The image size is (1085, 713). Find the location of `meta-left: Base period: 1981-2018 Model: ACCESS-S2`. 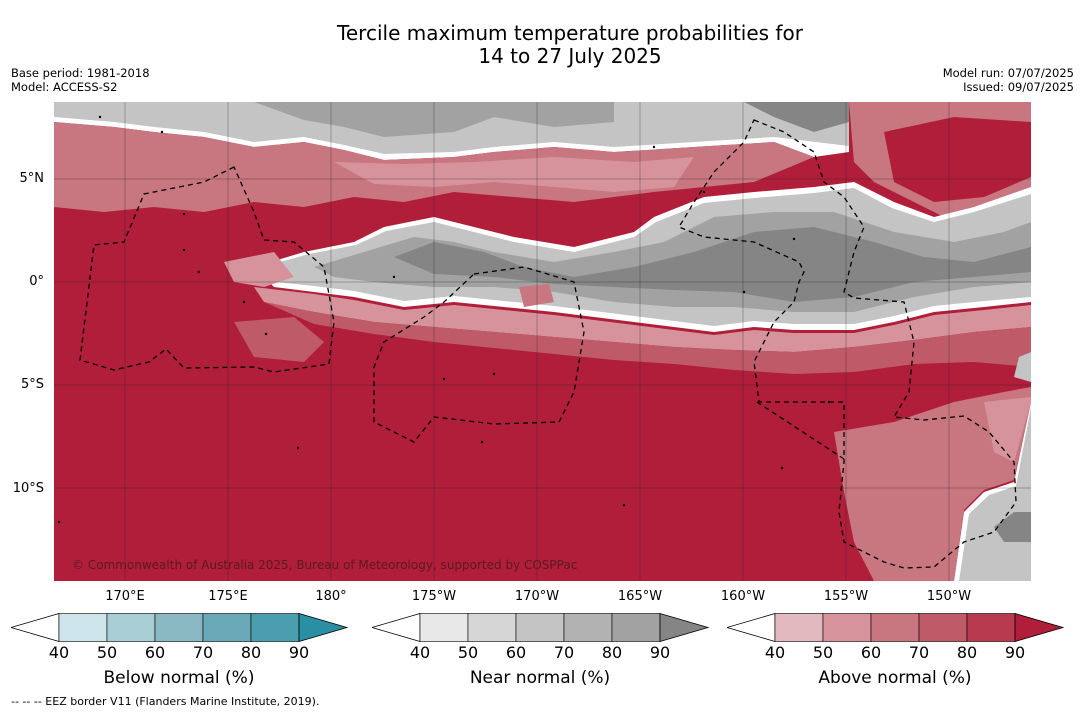

meta-left: Base period: 1981-2018 Model: ACCESS-S2 is located at coordinates (80, 80).